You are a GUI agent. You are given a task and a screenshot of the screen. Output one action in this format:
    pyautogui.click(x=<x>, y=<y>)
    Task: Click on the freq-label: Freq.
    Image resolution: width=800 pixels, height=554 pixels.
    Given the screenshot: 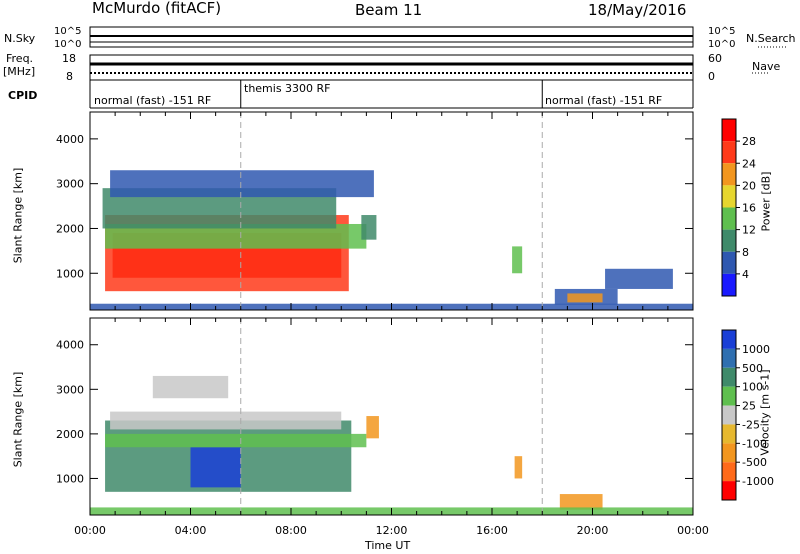 What is the action you would take?
    pyautogui.click(x=20, y=58)
    